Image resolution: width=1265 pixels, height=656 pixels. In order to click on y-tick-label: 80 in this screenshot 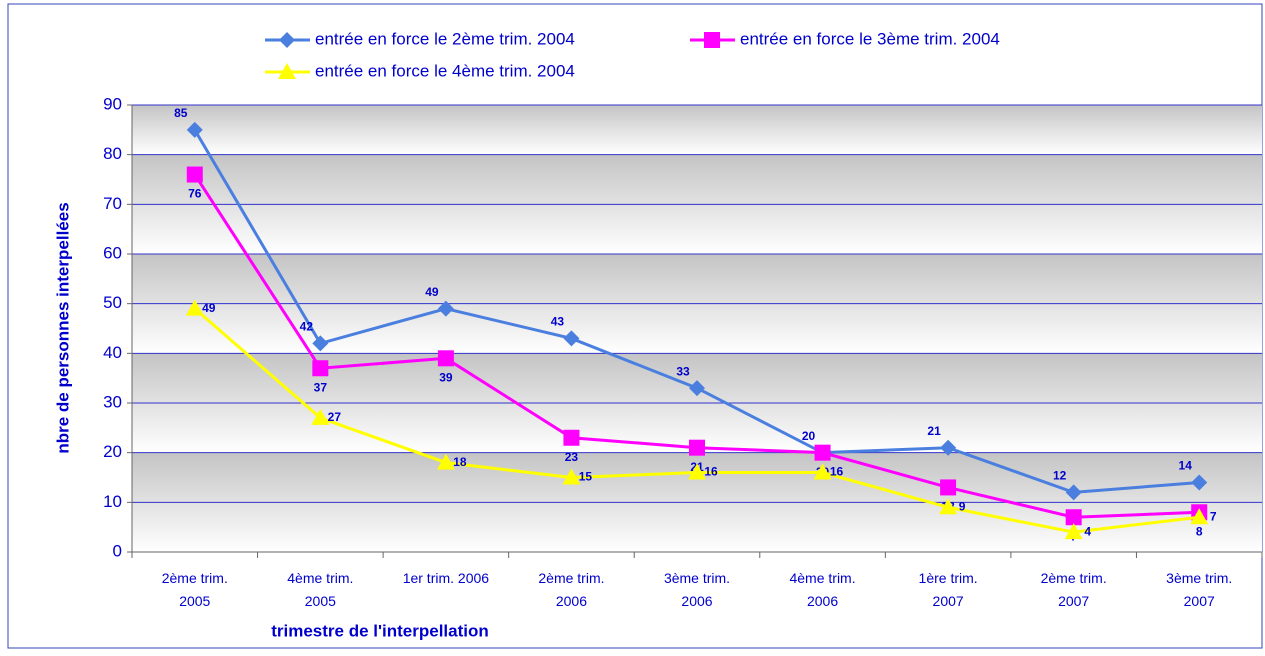, I will do `click(112, 153)`.